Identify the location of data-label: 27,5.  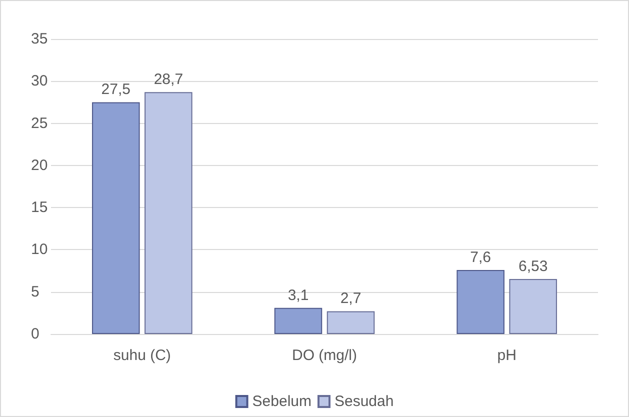
(116, 89).